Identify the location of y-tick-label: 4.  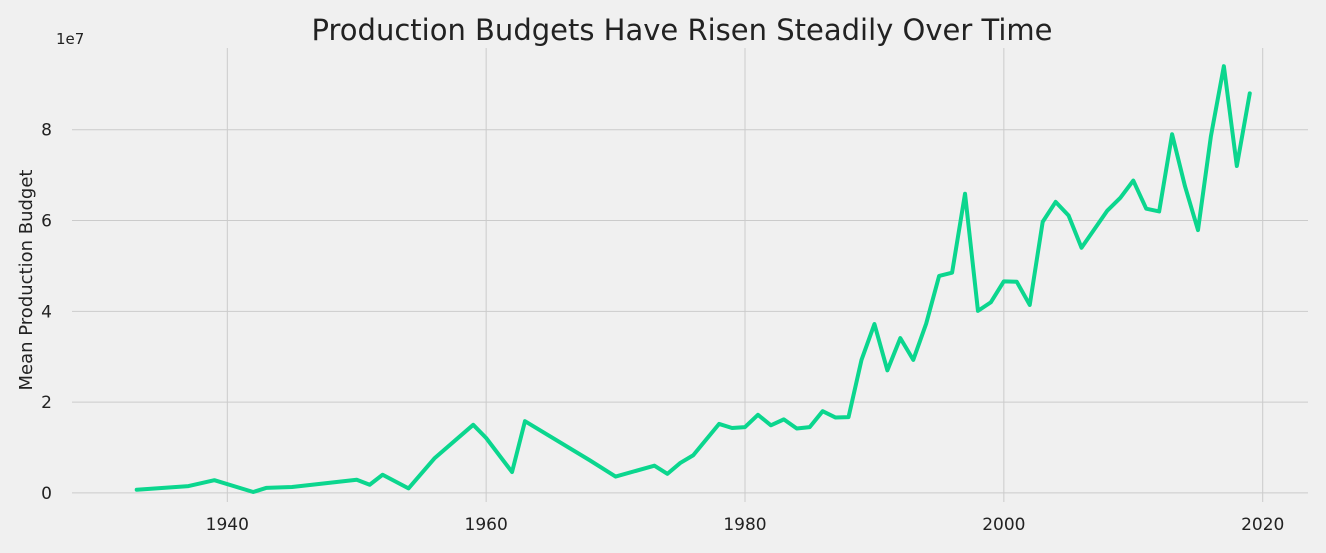
(46, 312).